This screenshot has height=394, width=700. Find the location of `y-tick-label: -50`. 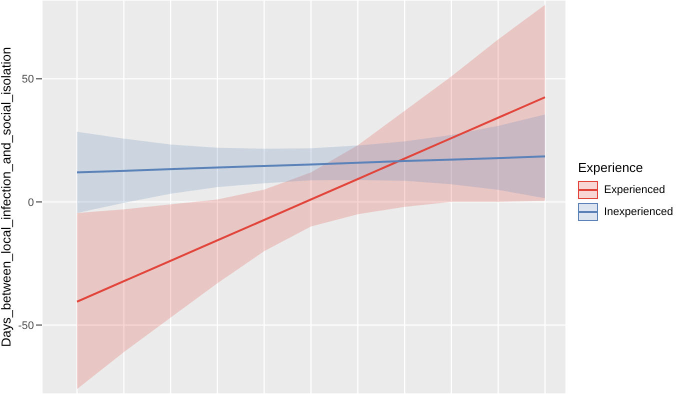

y-tick-label: -50 is located at coordinates (26, 326).